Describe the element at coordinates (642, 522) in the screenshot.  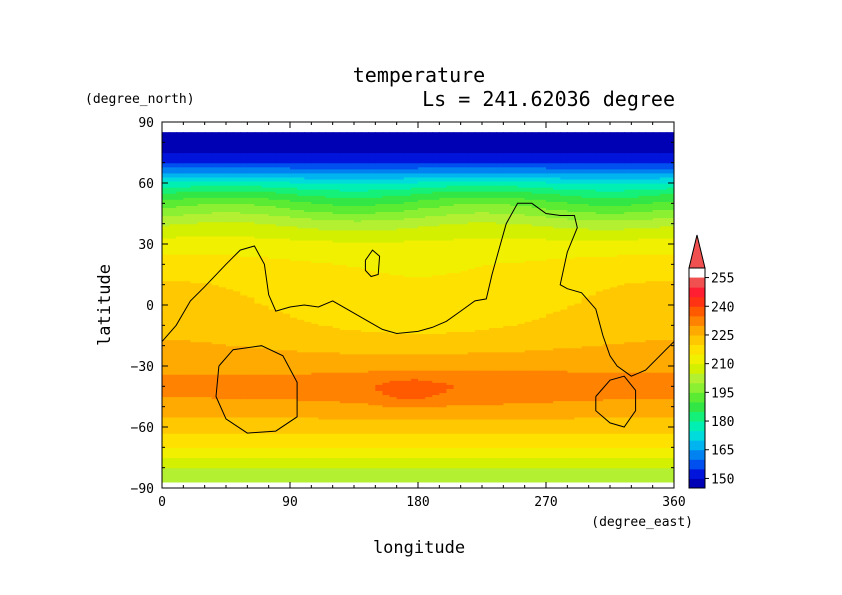
I see `x-units-label: (degree_east)` at that location.